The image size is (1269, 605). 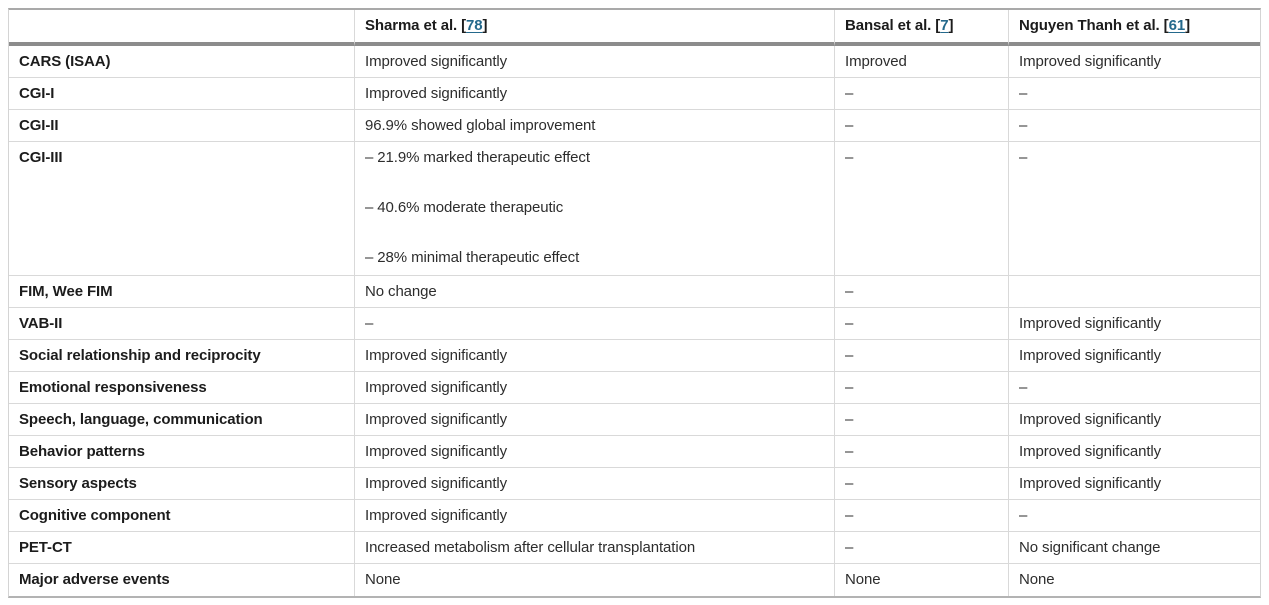 What do you see at coordinates (181, 356) in the screenshot?
I see `row-label: Social relationship and reciprocity` at bounding box center [181, 356].